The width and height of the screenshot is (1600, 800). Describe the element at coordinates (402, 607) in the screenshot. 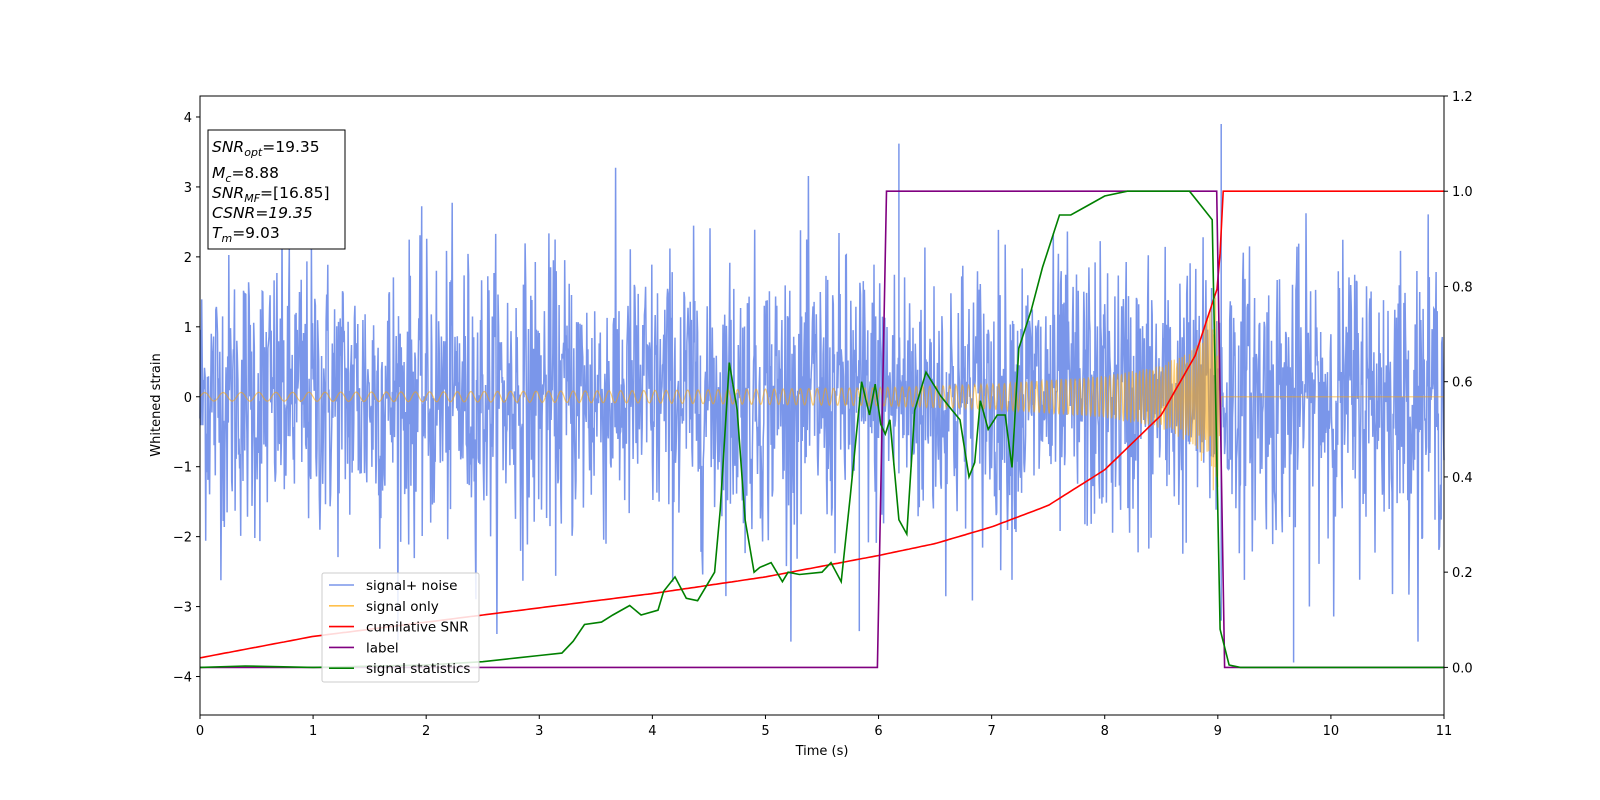

I see `legend-label: signal only` at that location.